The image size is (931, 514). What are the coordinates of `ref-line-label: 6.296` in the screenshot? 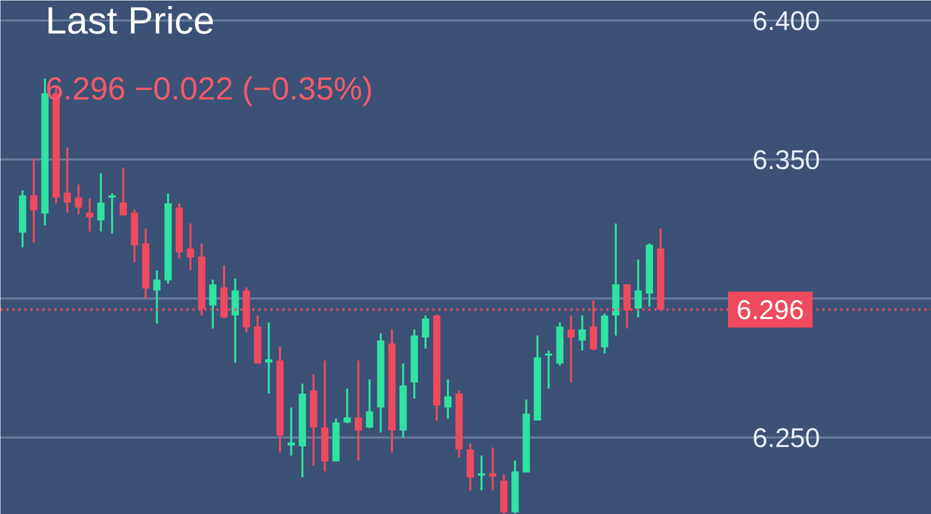 It's located at (770, 310).